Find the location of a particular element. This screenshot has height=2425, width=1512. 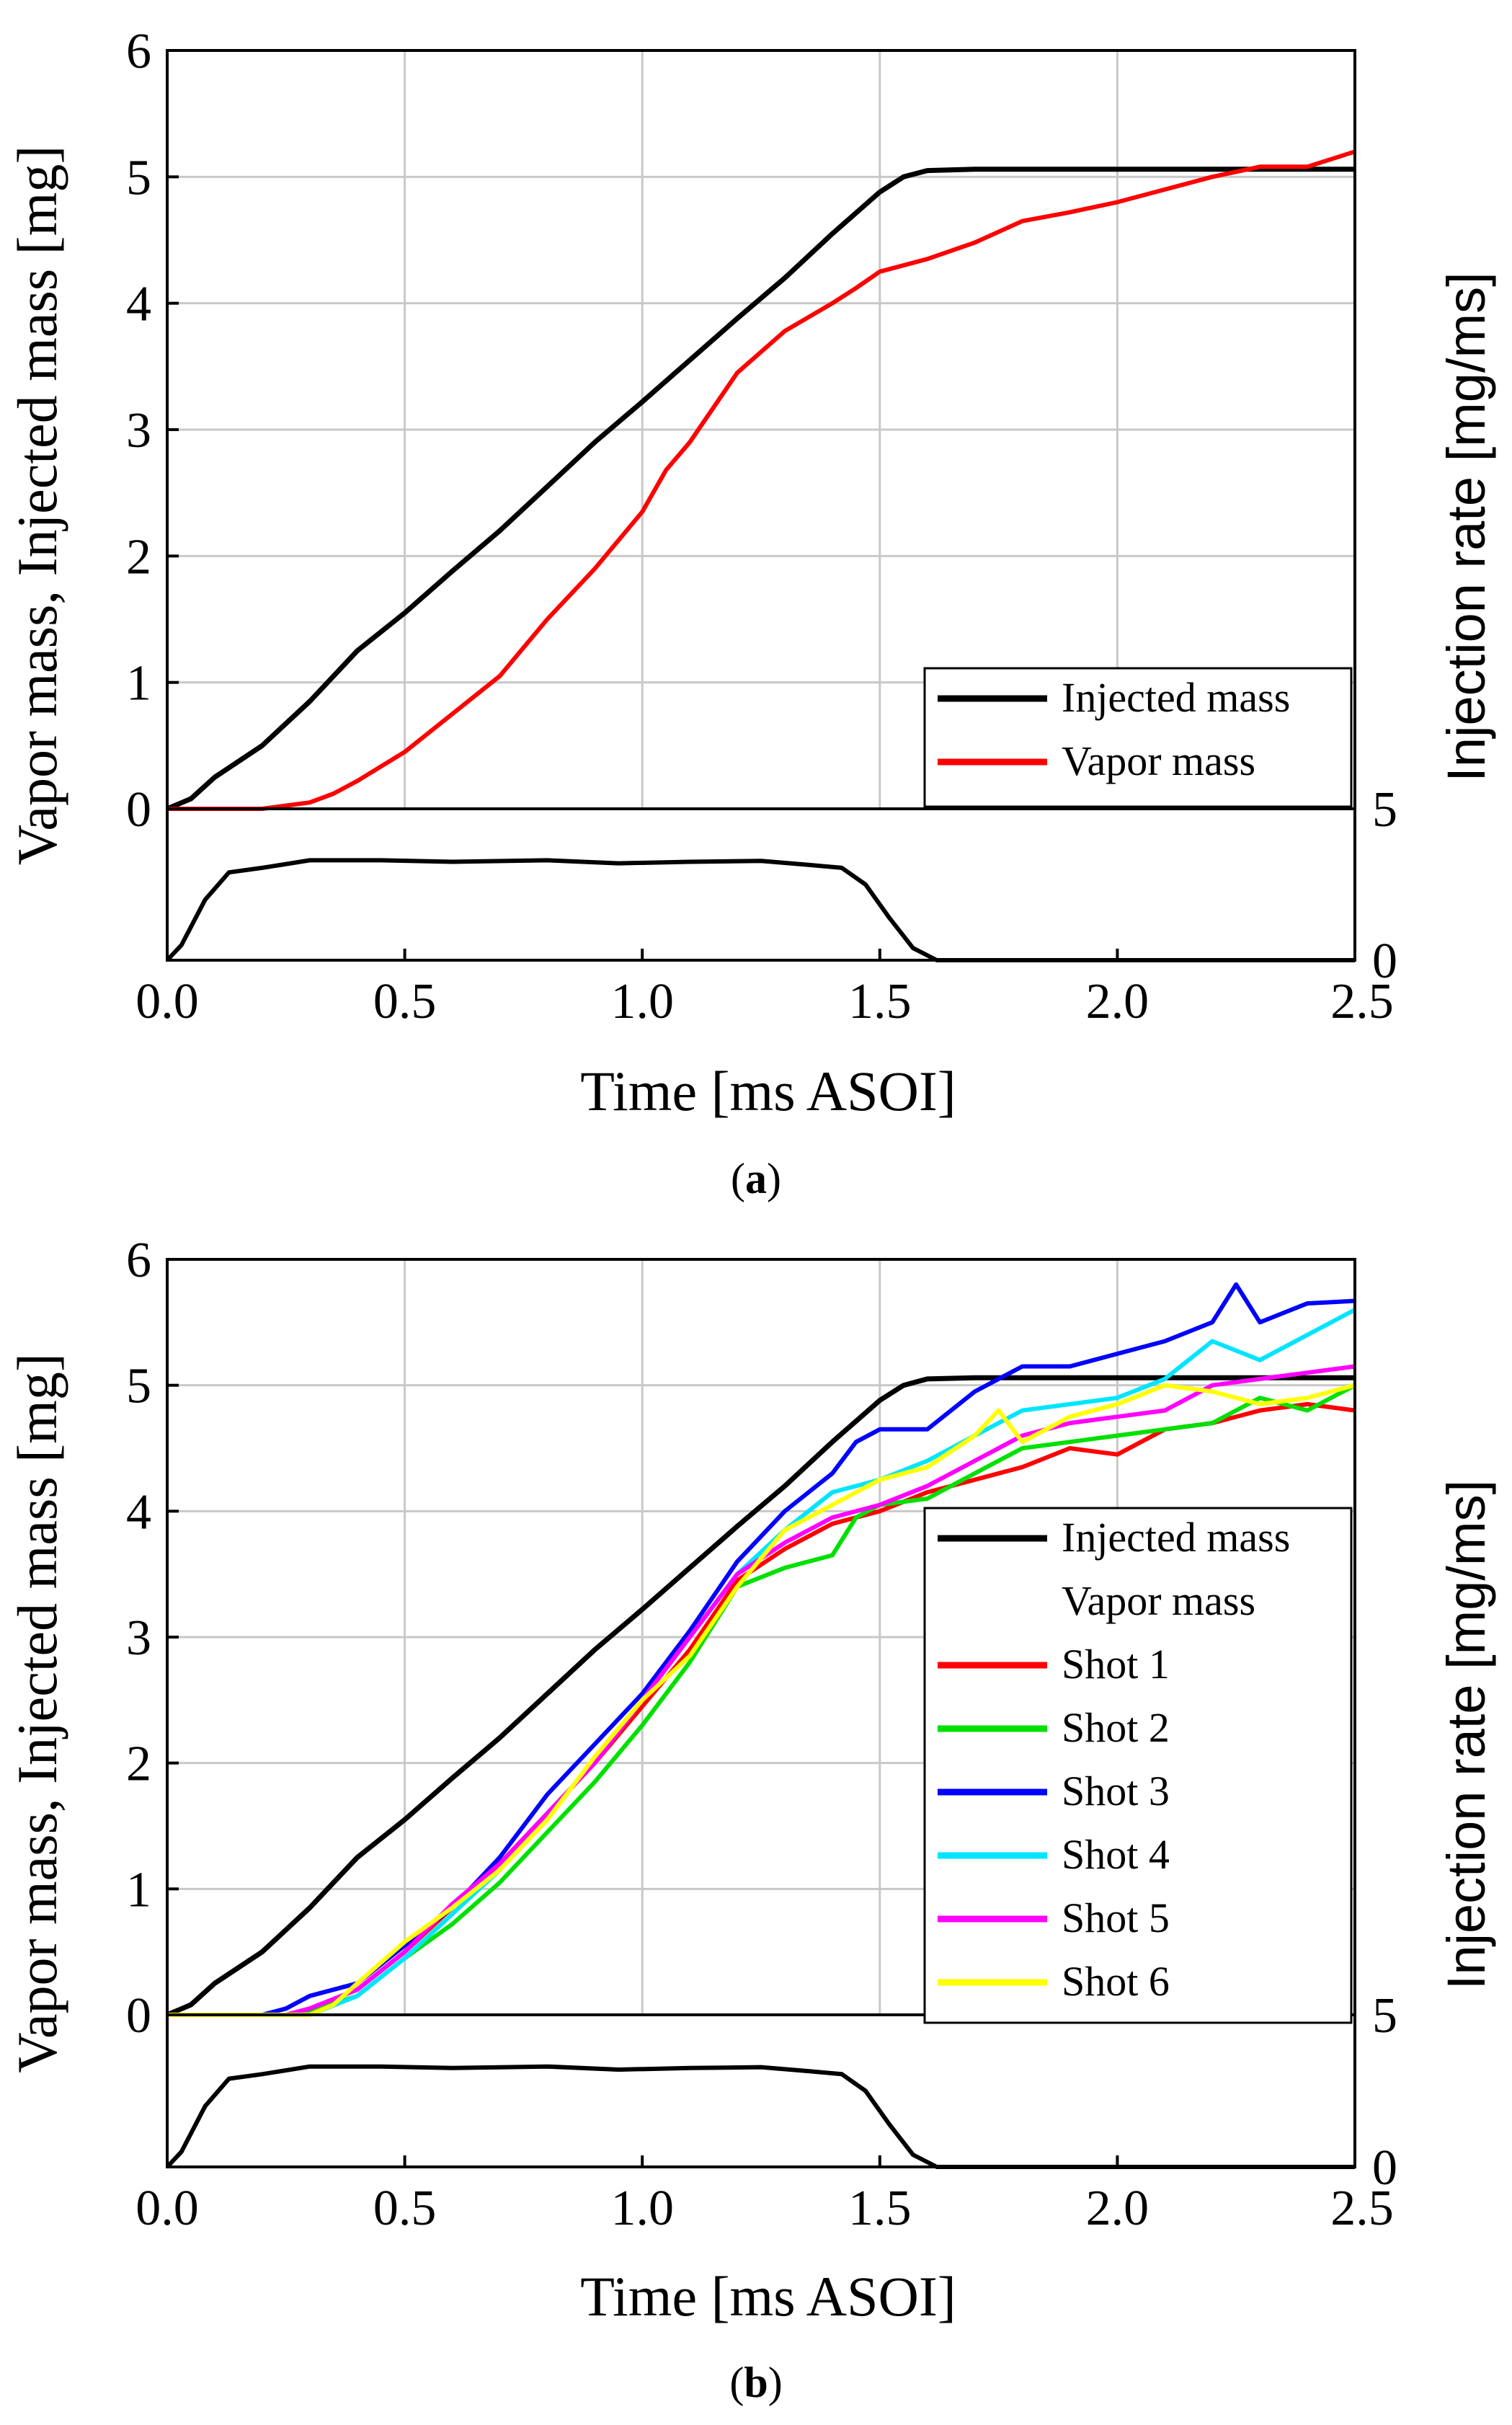

panel-caption: (a) is located at coordinates (756, 1178).